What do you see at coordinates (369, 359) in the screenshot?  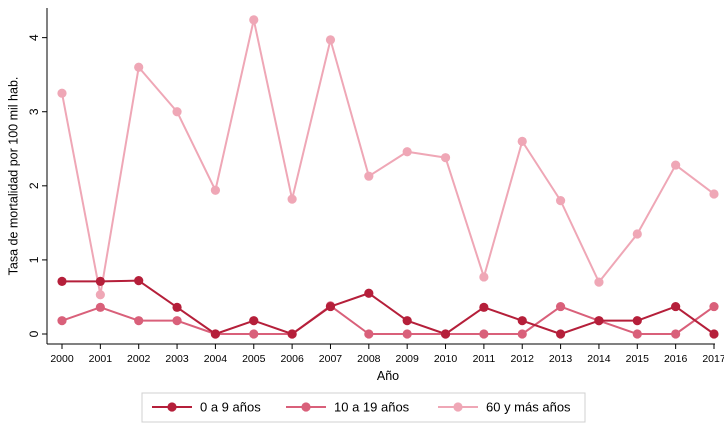 I see `x-tick-label: 2008` at bounding box center [369, 359].